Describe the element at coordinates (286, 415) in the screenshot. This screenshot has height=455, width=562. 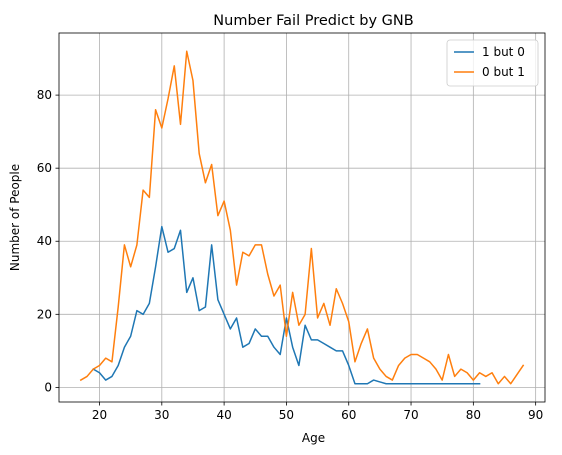
I see `x-tick-label: 50` at that location.